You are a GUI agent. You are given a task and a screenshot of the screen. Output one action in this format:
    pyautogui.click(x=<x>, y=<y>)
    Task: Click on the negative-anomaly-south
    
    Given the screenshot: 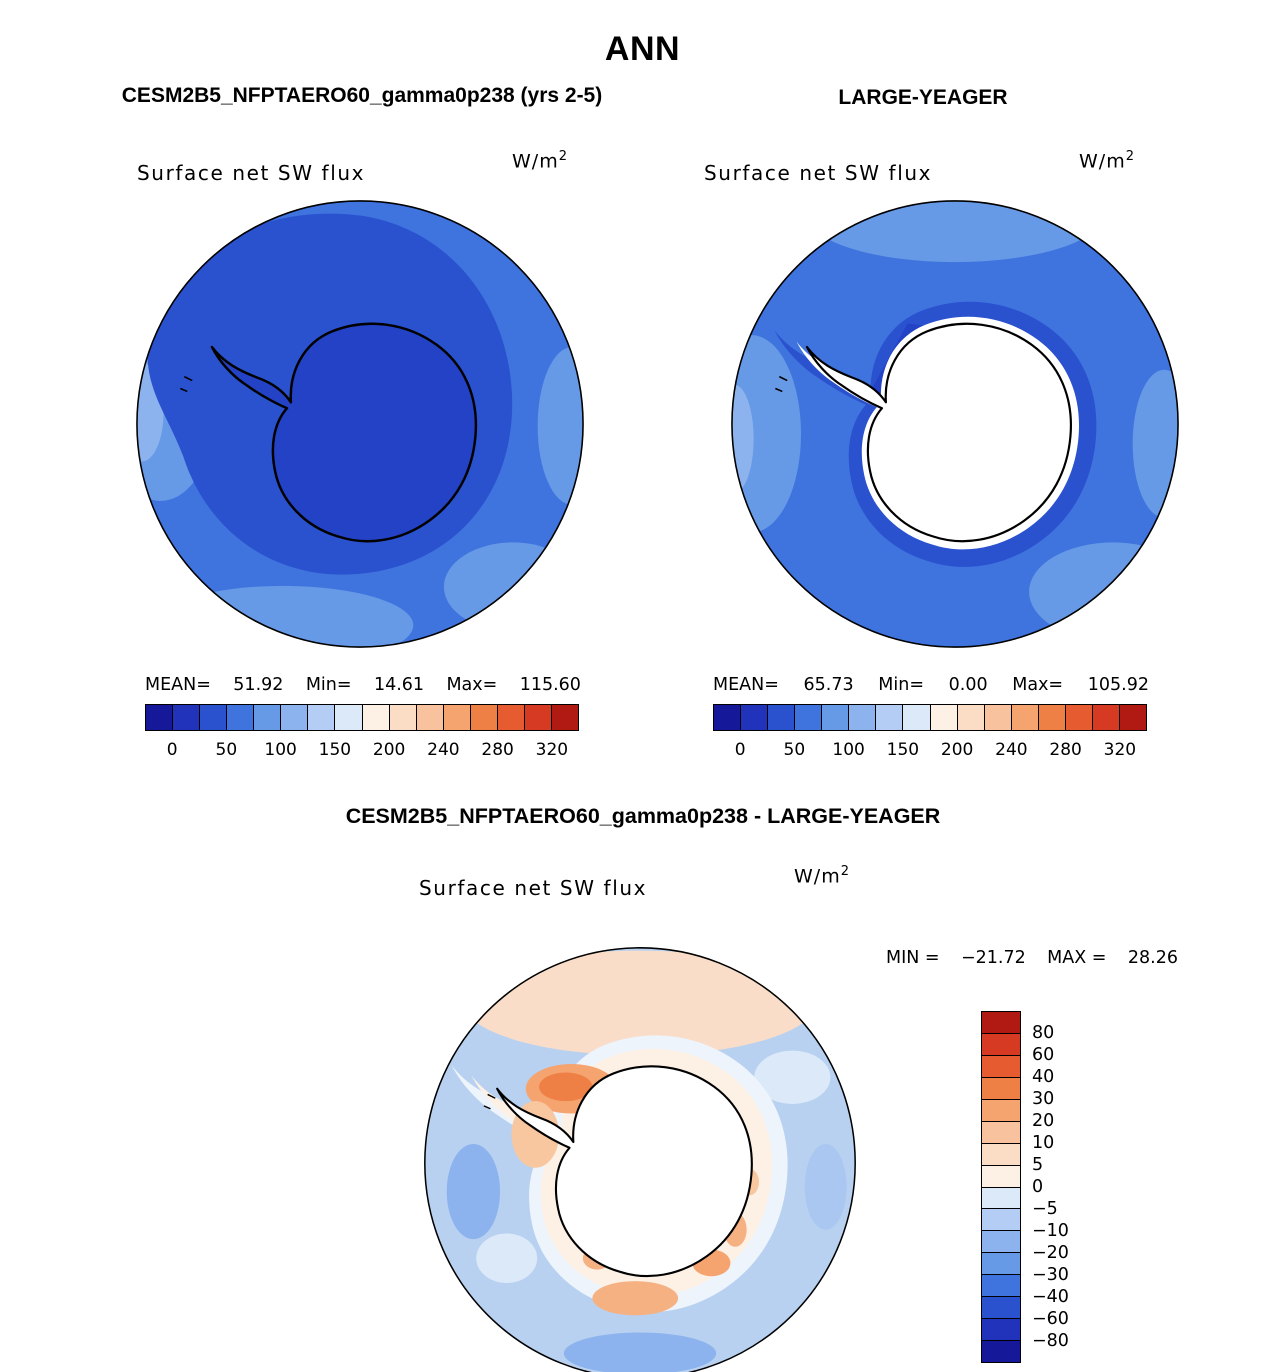 What is the action you would take?
    pyautogui.click(x=640, y=1352)
    